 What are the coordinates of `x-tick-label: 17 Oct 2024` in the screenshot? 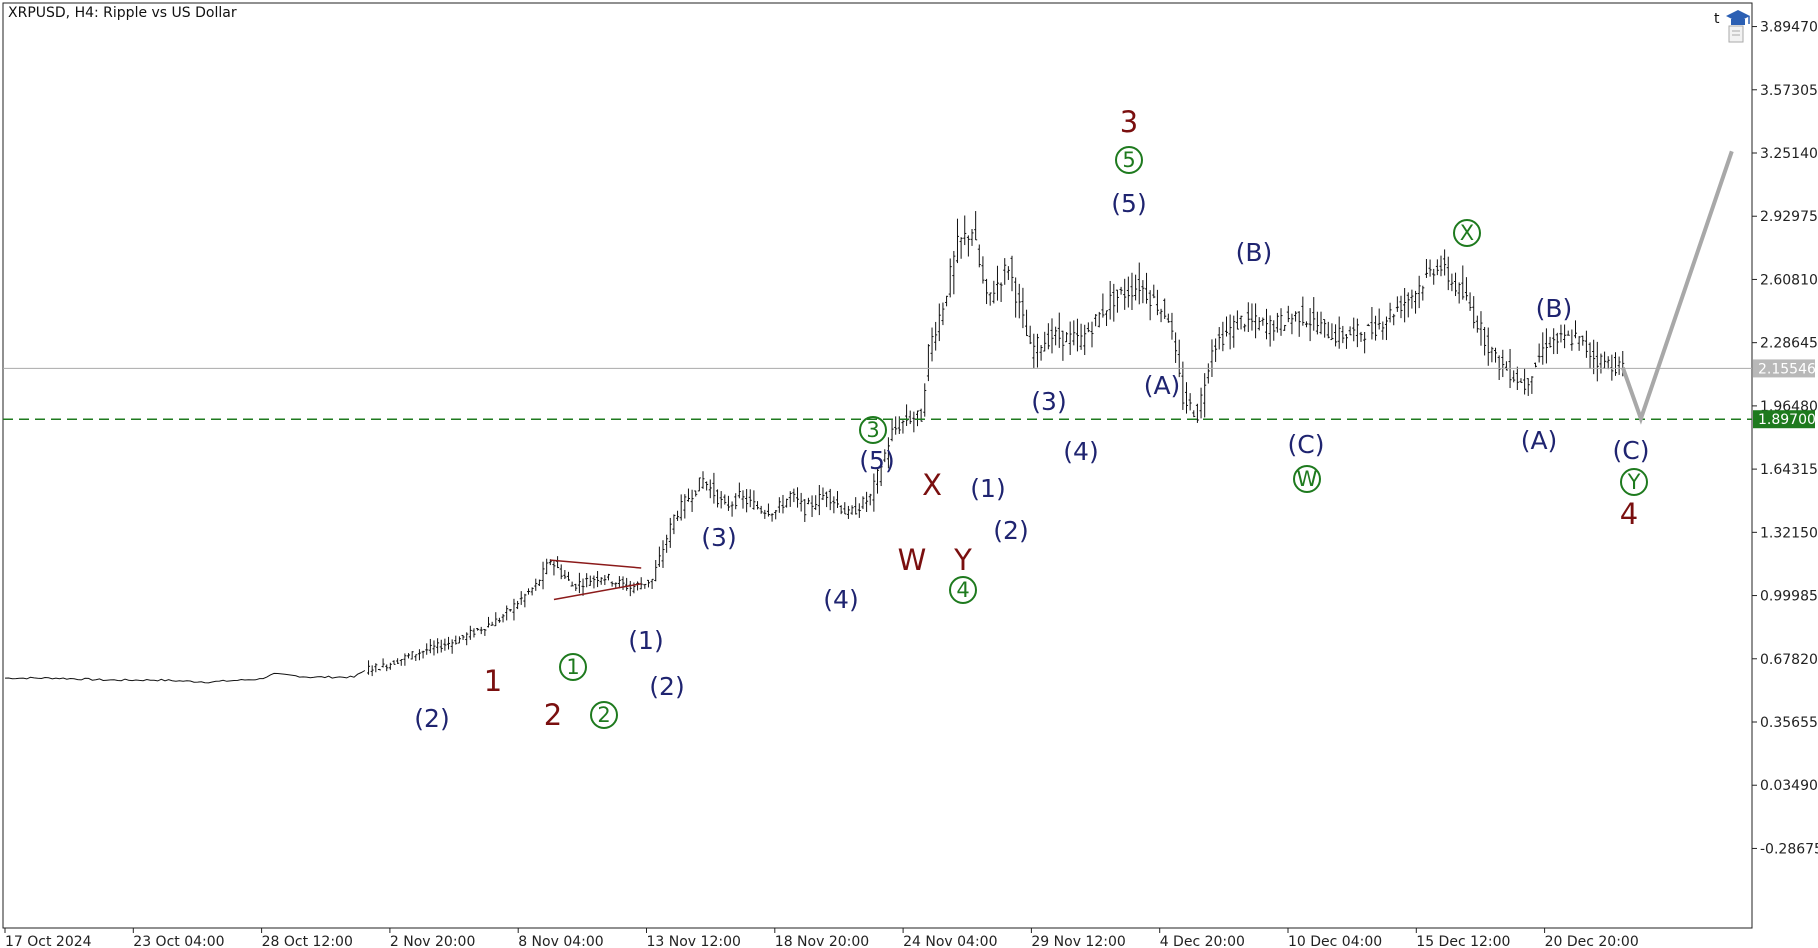 It's located at (48, 941).